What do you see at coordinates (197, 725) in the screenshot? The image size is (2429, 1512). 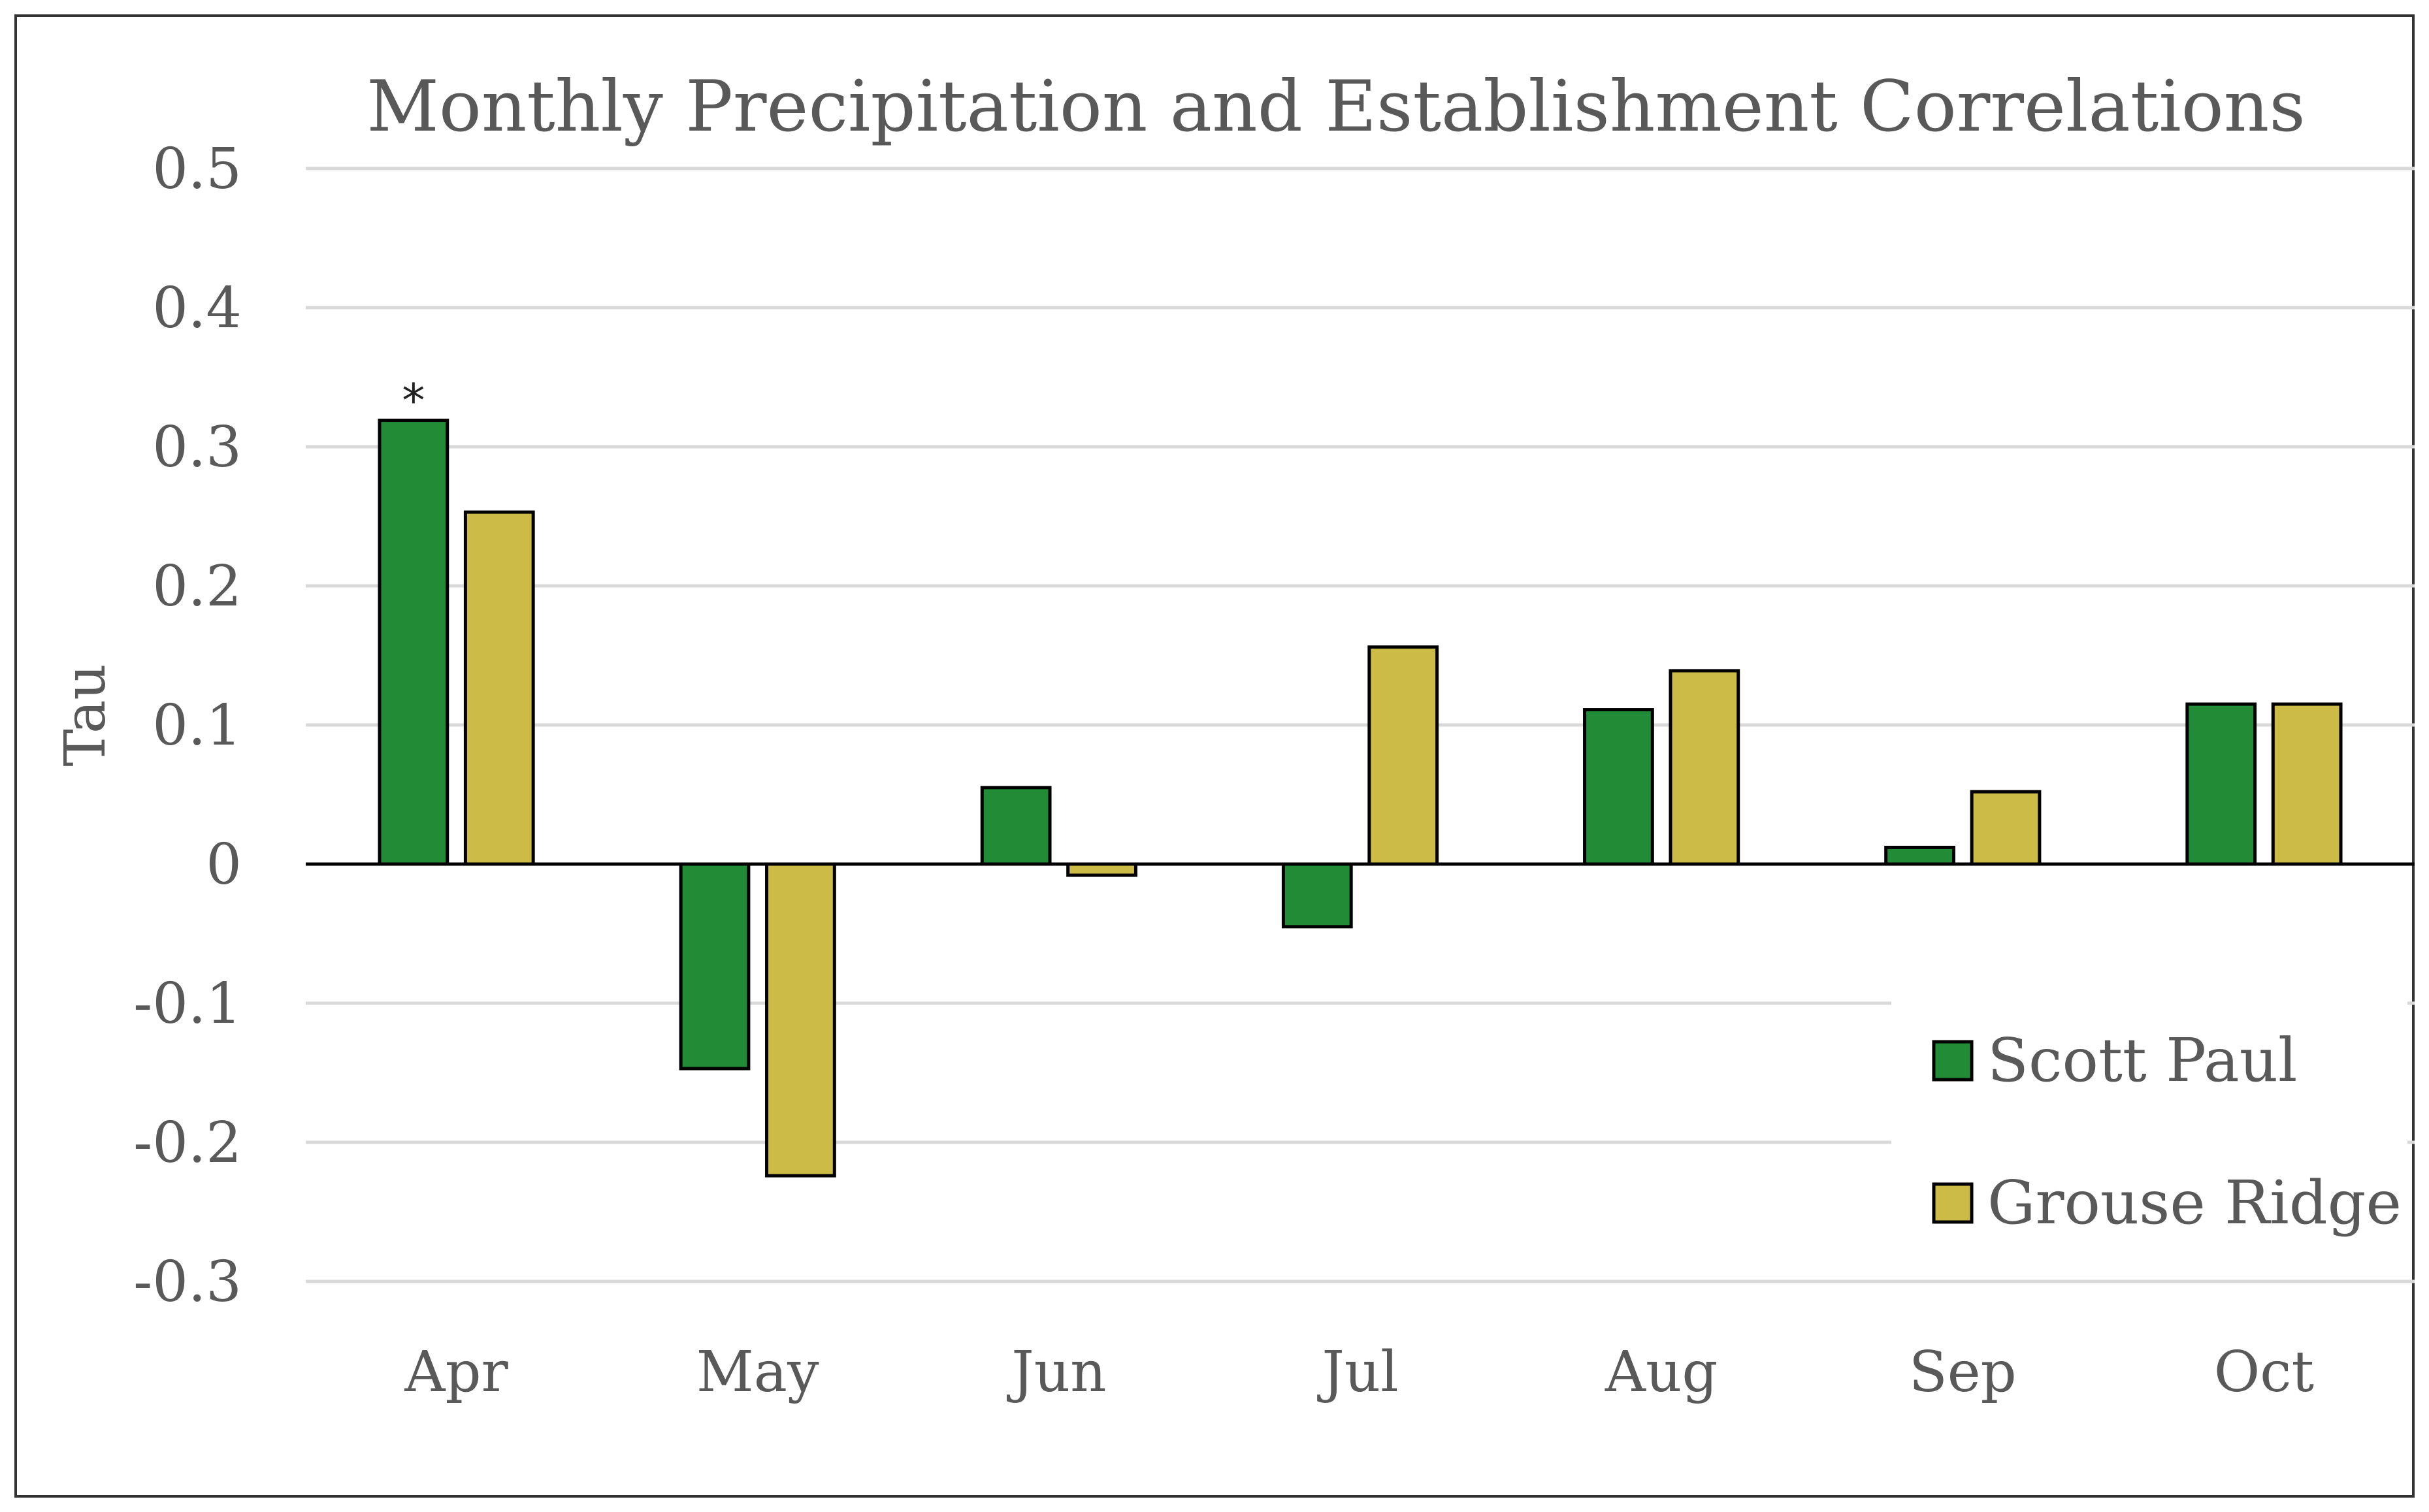 I see `y-tick-label: 0.1` at bounding box center [197, 725].